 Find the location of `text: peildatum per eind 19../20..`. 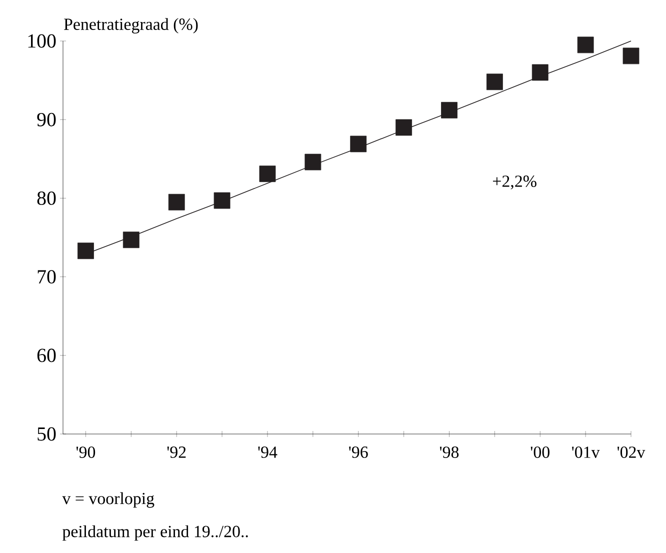

text: peildatum per eind 19../20.. is located at coordinates (155, 533).